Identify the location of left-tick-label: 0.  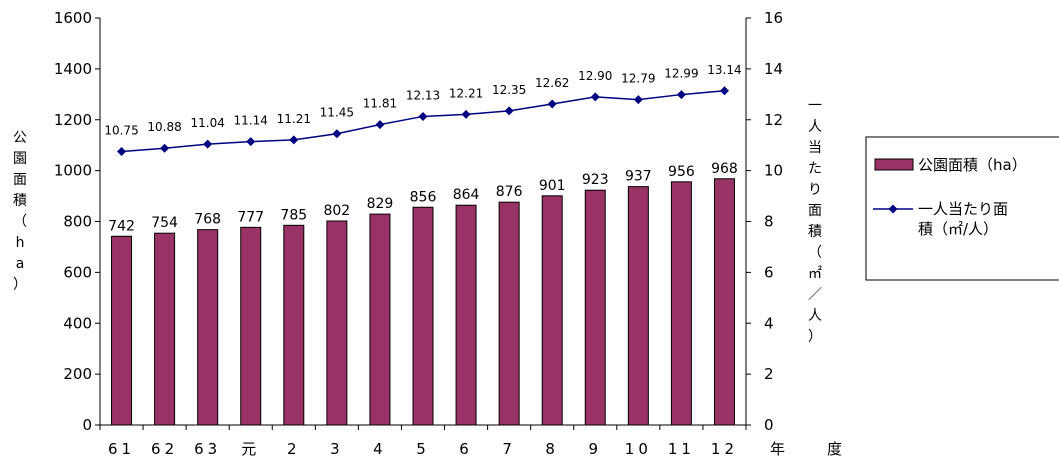
(87, 425).